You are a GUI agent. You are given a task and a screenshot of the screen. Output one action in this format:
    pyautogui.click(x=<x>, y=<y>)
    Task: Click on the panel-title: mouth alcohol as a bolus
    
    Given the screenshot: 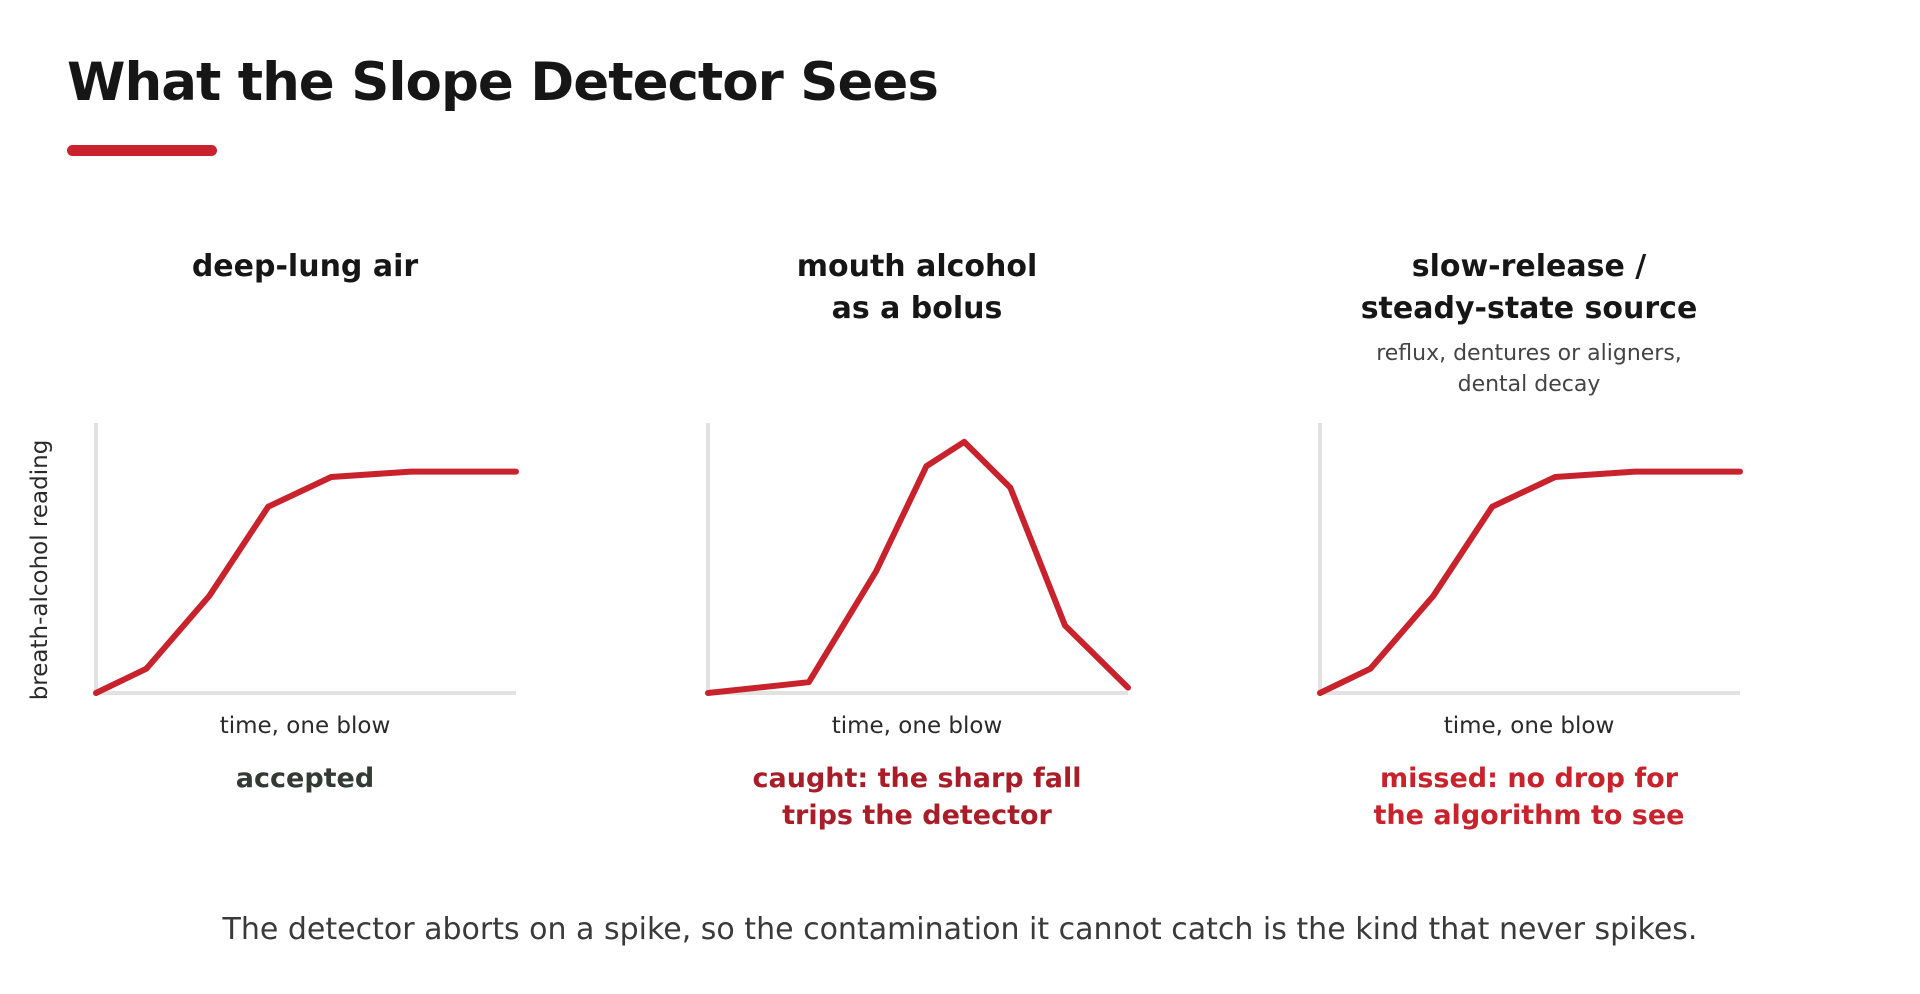 What is the action you would take?
    pyautogui.click(x=917, y=287)
    